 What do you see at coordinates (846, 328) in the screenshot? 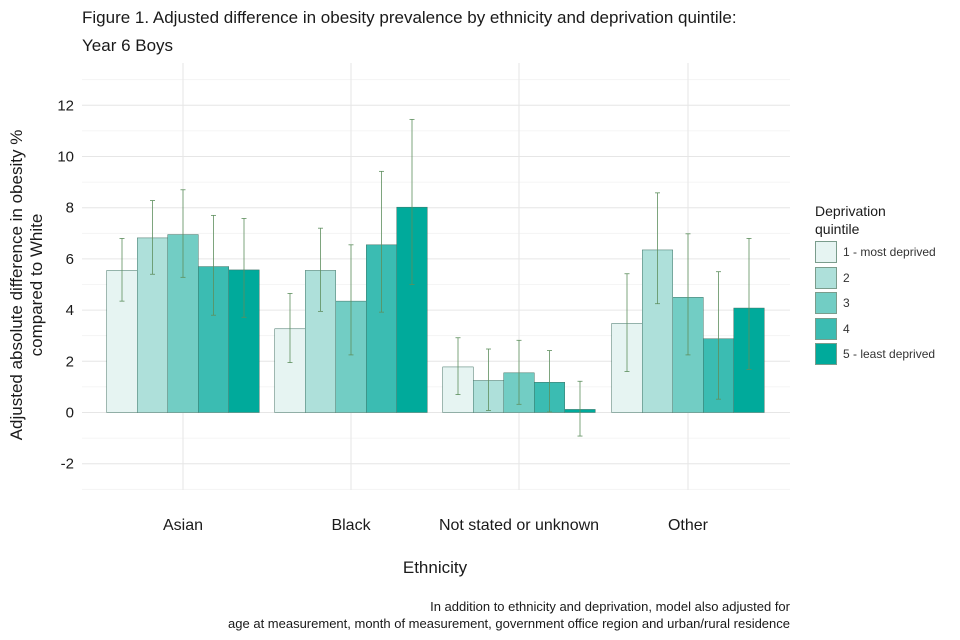
I see `legend-label: 4` at bounding box center [846, 328].